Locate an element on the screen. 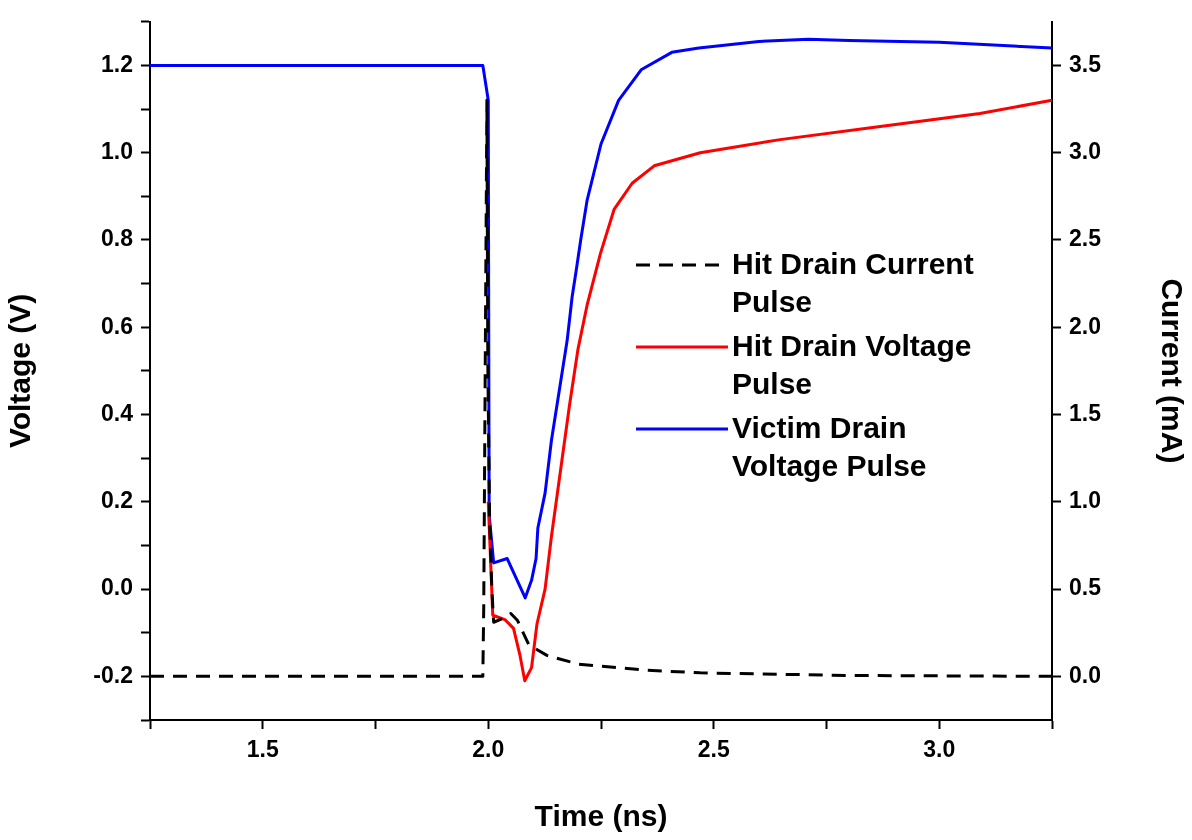 Image resolution: width=1192 pixels, height=840 pixels. y-tick-label: 0.0 is located at coordinates (117, 587).